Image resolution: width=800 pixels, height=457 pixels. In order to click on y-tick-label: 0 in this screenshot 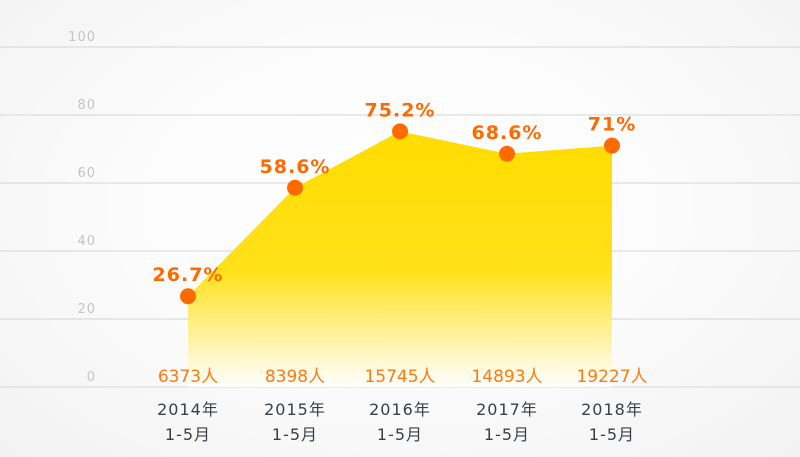, I will do `click(91, 377)`.